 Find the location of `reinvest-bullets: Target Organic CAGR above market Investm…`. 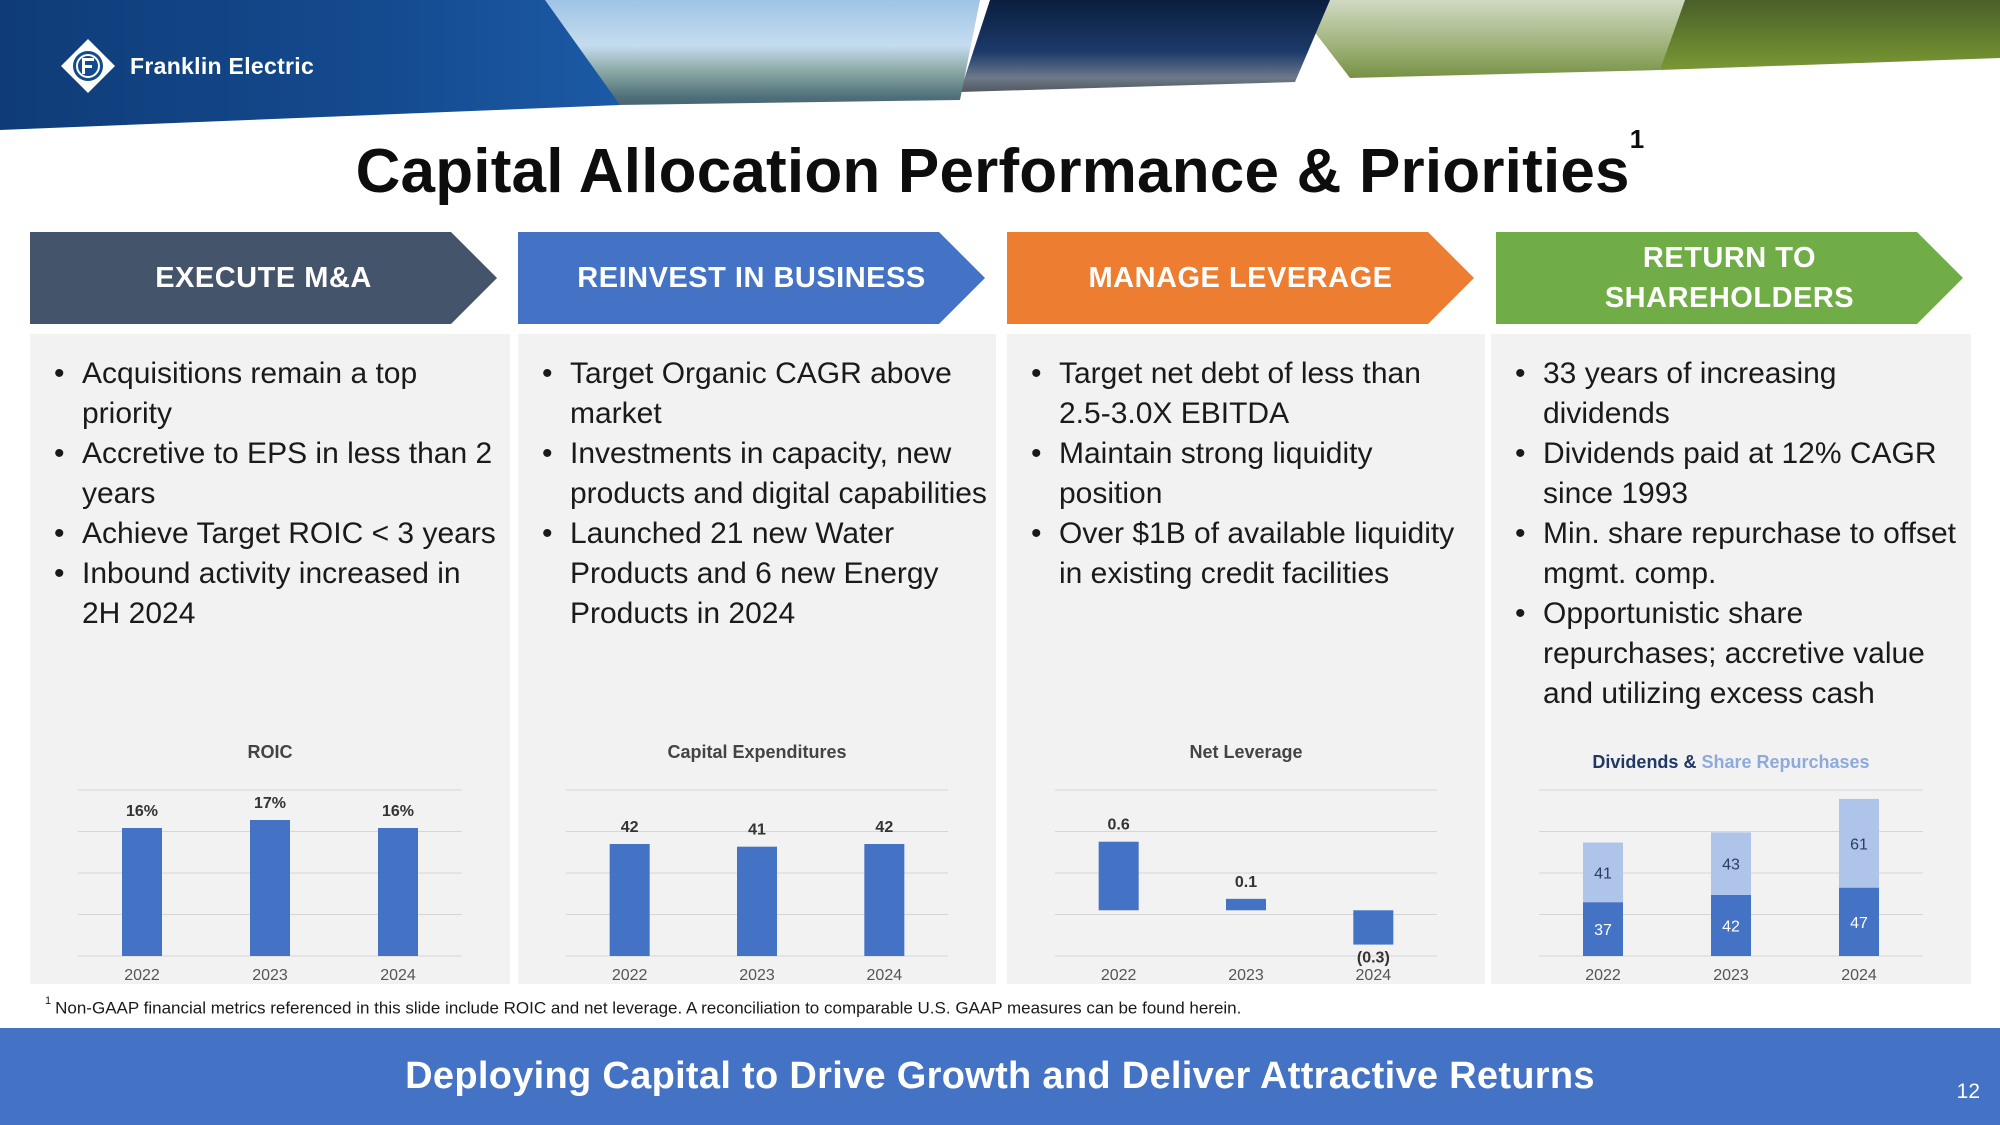

reinvest-bullets: Target Organic CAGR above market Investm… is located at coordinates (764, 494).